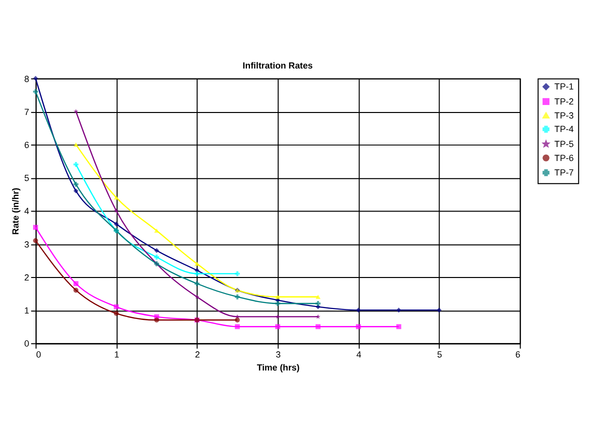 The height and width of the screenshot is (444, 589). Describe the element at coordinates (359, 355) in the screenshot. I see `x-tick-label: 4` at that location.